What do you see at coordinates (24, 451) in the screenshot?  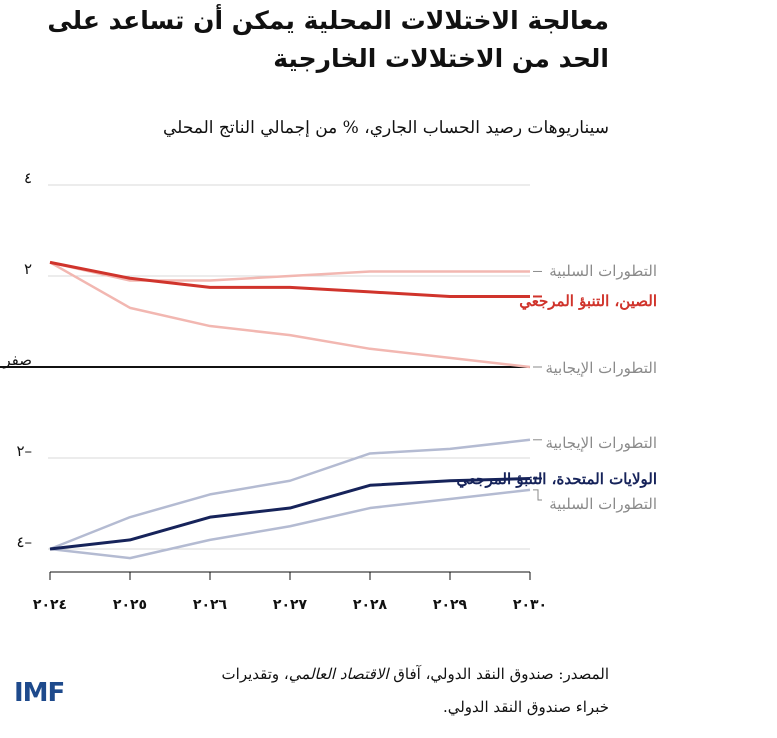 I see `y-tick-label: ٢–` at bounding box center [24, 451].